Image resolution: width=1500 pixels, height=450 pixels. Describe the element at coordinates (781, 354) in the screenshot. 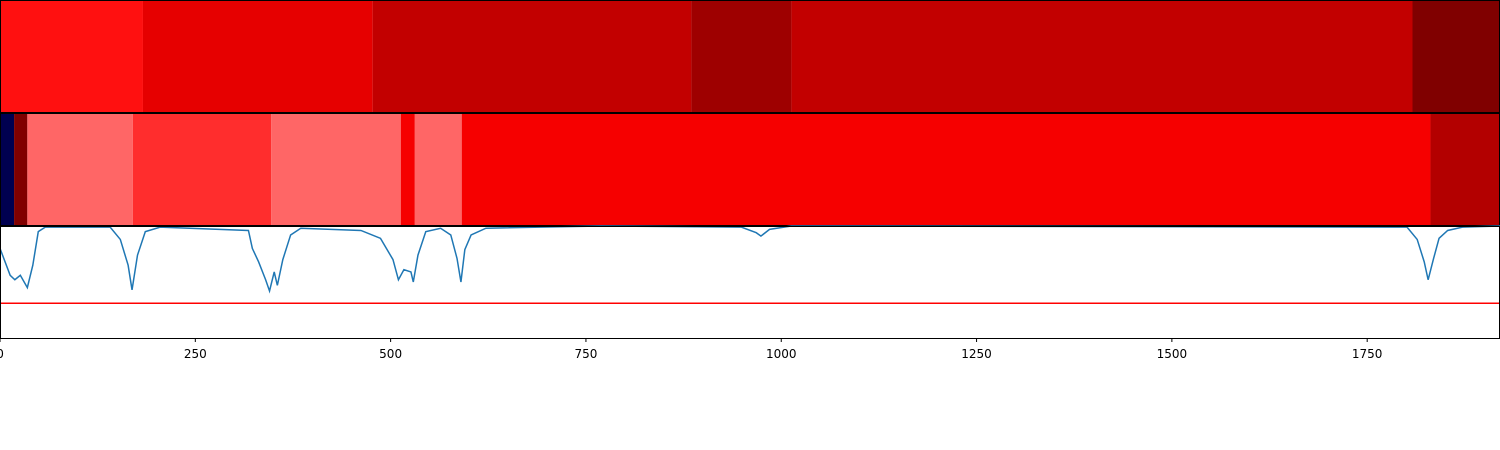

I see `x-tick-label: 1000` at that location.